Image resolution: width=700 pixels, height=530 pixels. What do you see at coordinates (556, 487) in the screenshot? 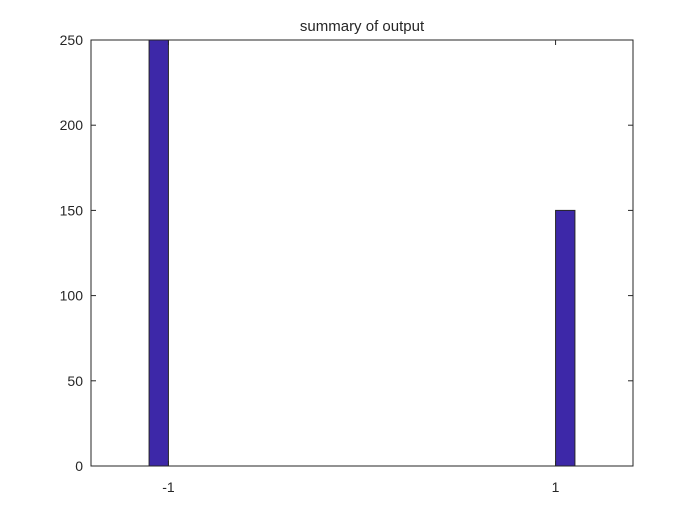
I see `x-tick-label-1: 1` at bounding box center [556, 487].